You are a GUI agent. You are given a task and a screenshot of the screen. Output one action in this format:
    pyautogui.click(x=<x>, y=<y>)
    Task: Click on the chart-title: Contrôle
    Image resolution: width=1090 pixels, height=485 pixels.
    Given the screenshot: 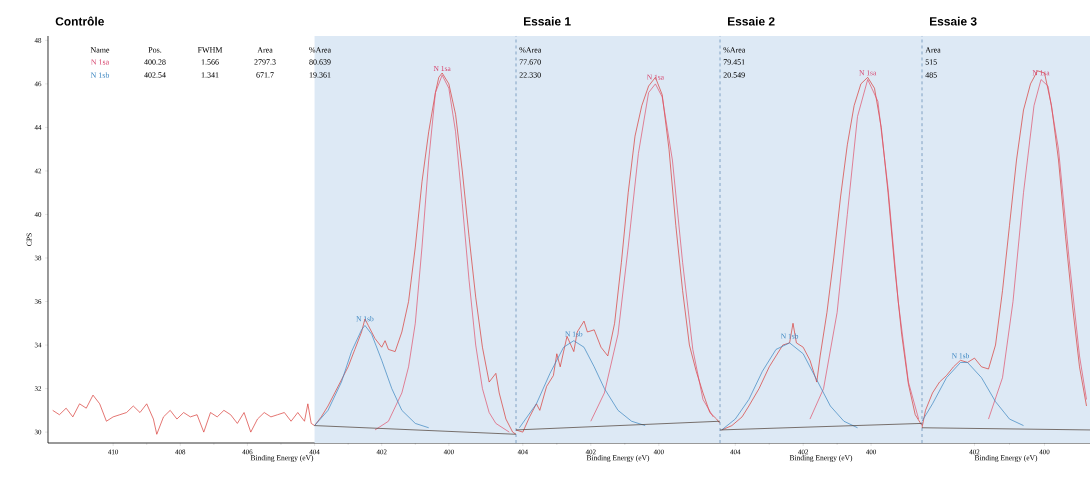 What is the action you would take?
    pyautogui.click(x=79, y=21)
    